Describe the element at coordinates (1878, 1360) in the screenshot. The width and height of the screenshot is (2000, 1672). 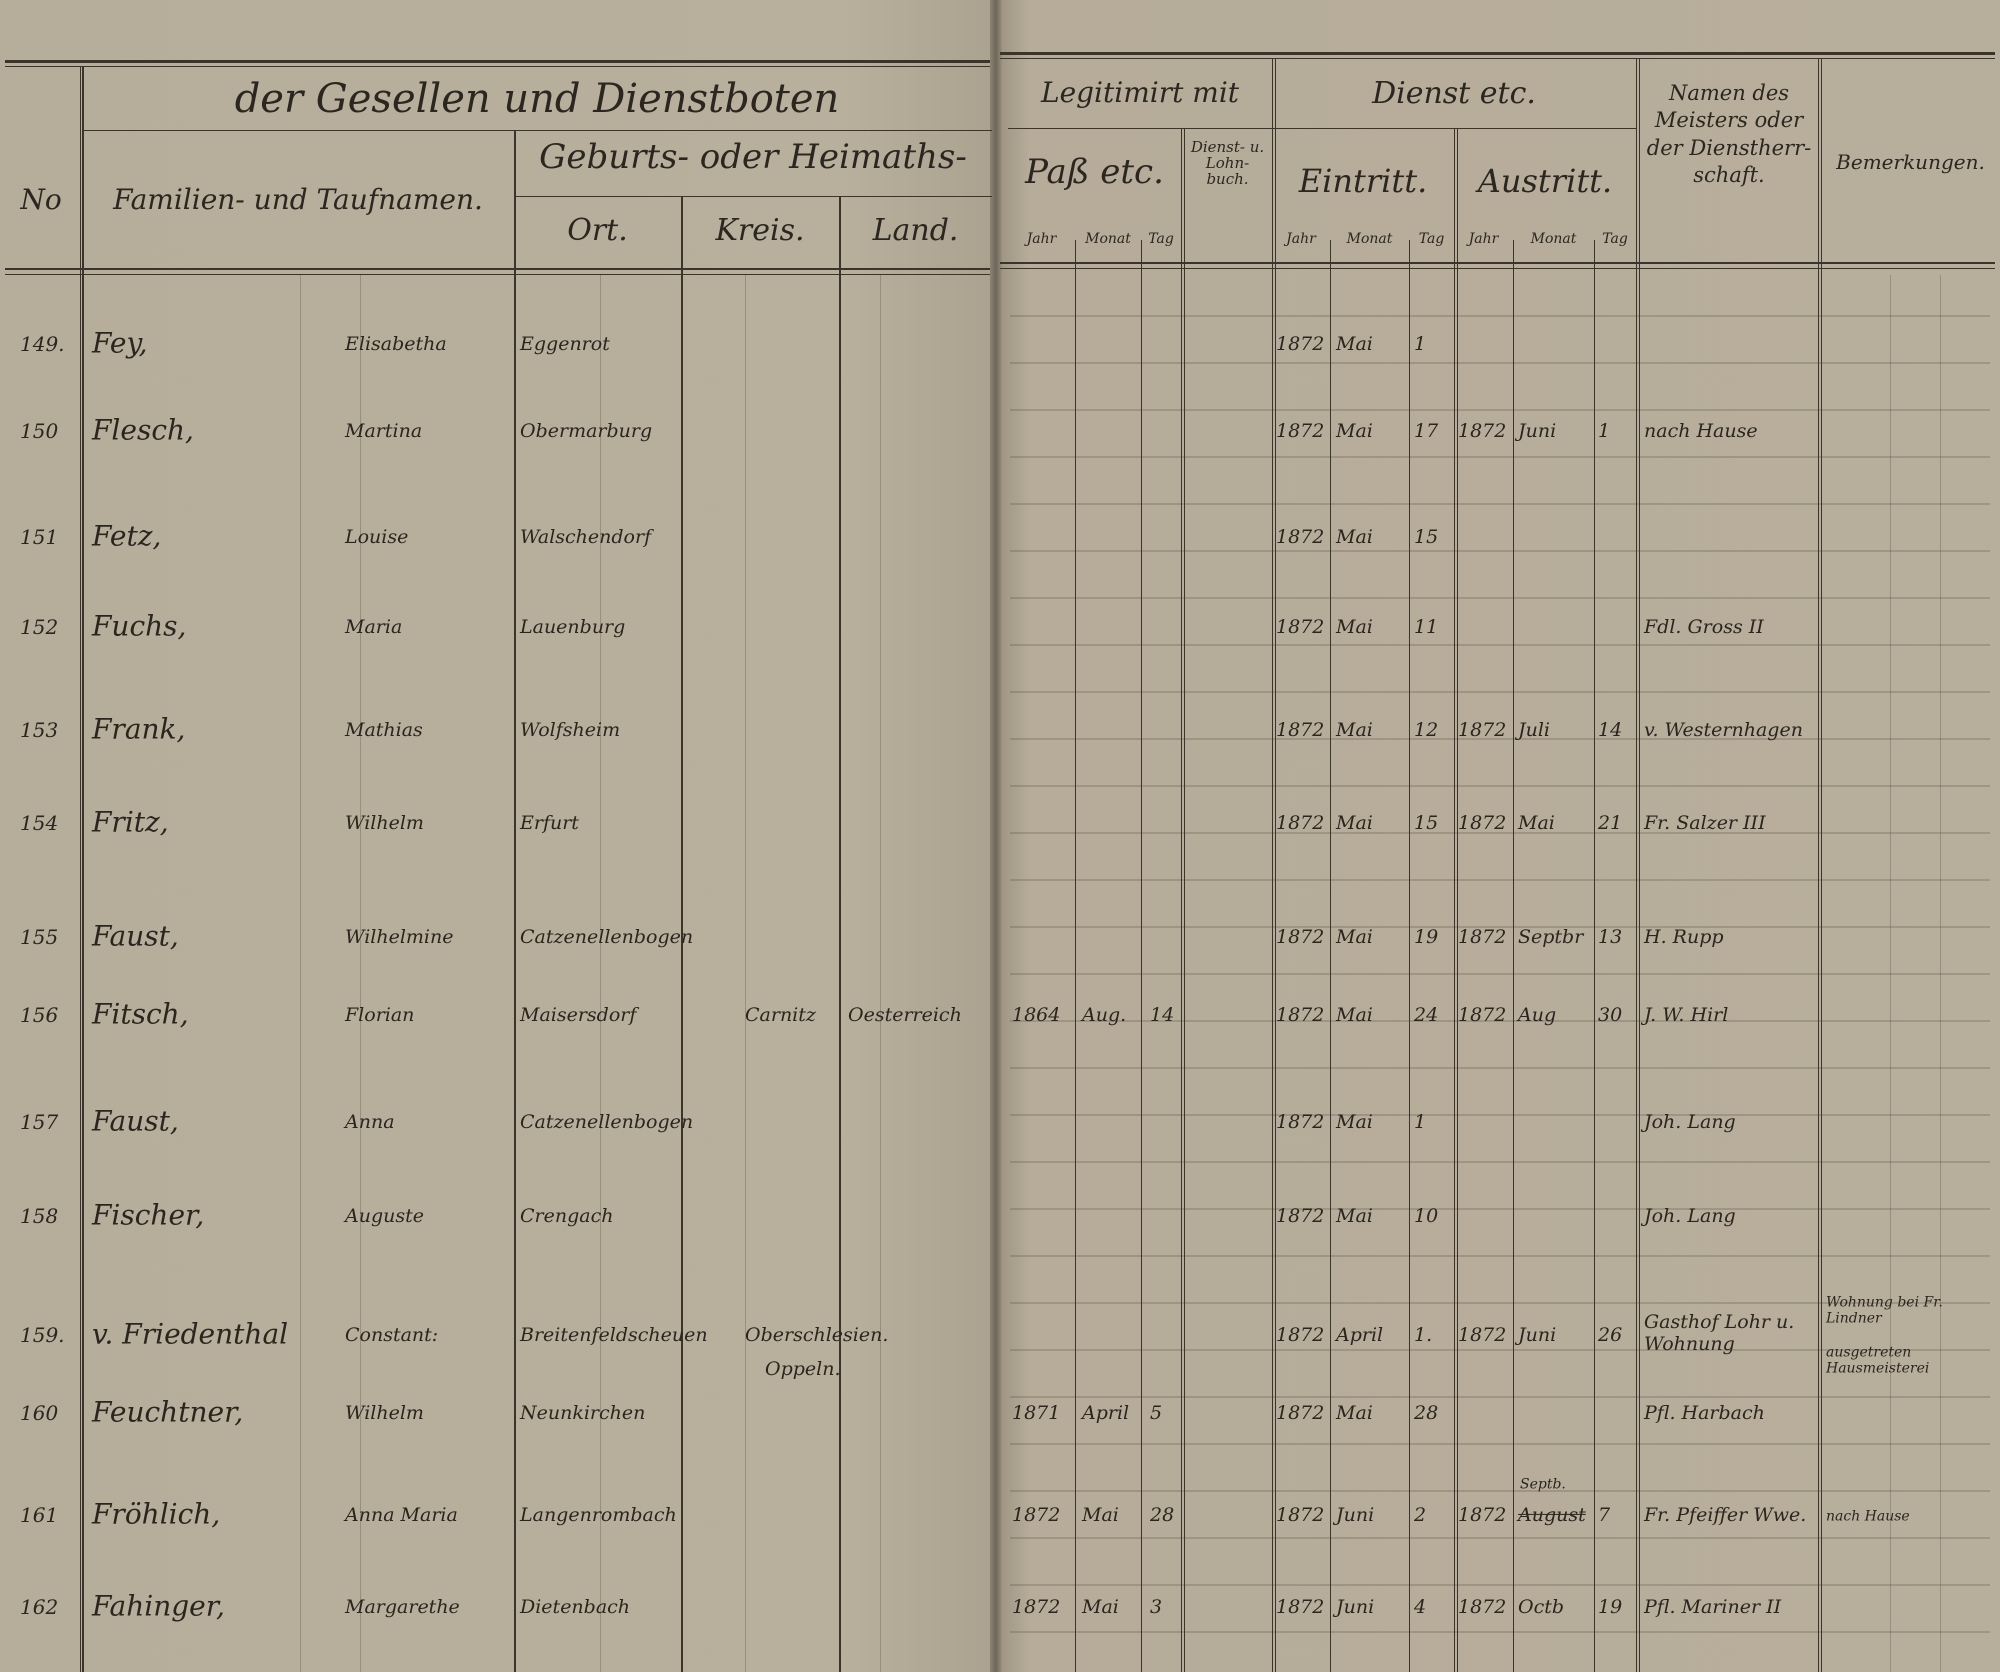
I see `cell-bemerkungen2: ausgetreten Hausmeisterei` at that location.